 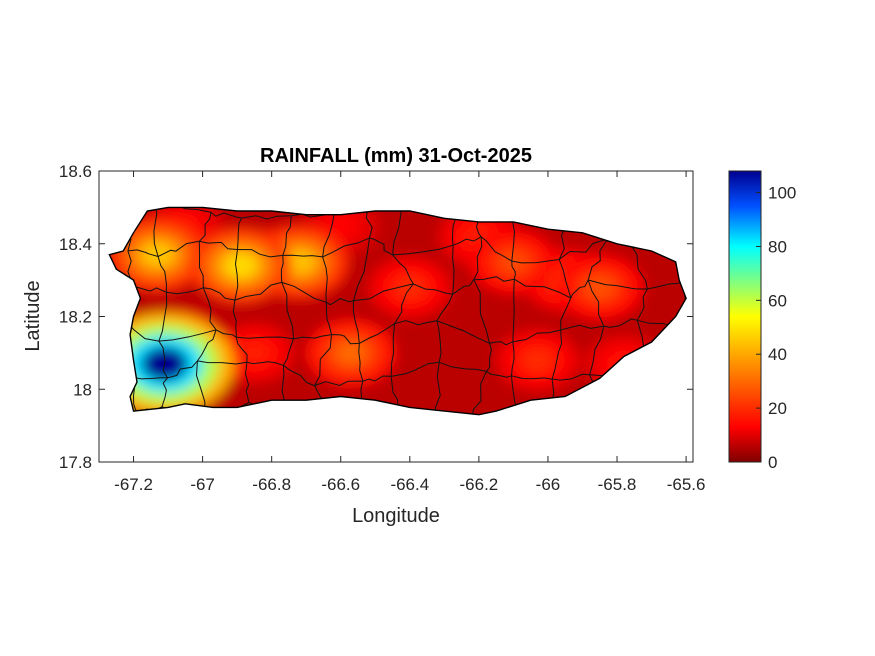 What do you see at coordinates (75, 171) in the screenshot?
I see `y-tick-label: 18.6` at bounding box center [75, 171].